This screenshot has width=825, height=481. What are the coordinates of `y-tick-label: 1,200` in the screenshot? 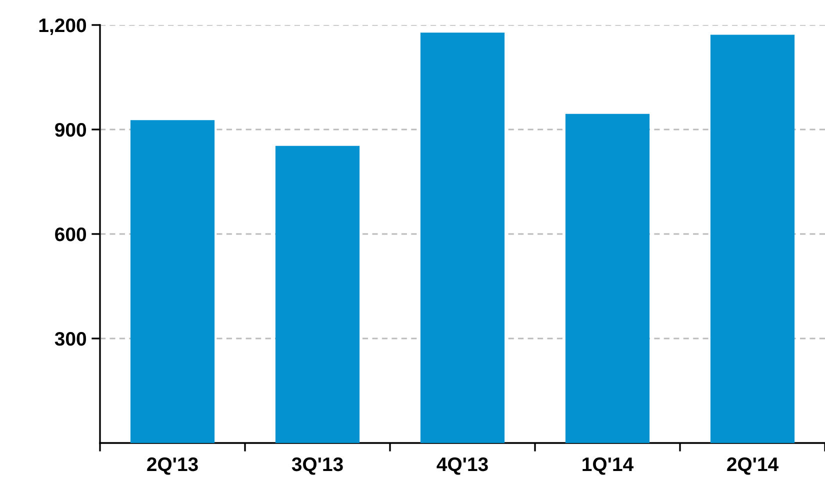 It's located at (62, 27).